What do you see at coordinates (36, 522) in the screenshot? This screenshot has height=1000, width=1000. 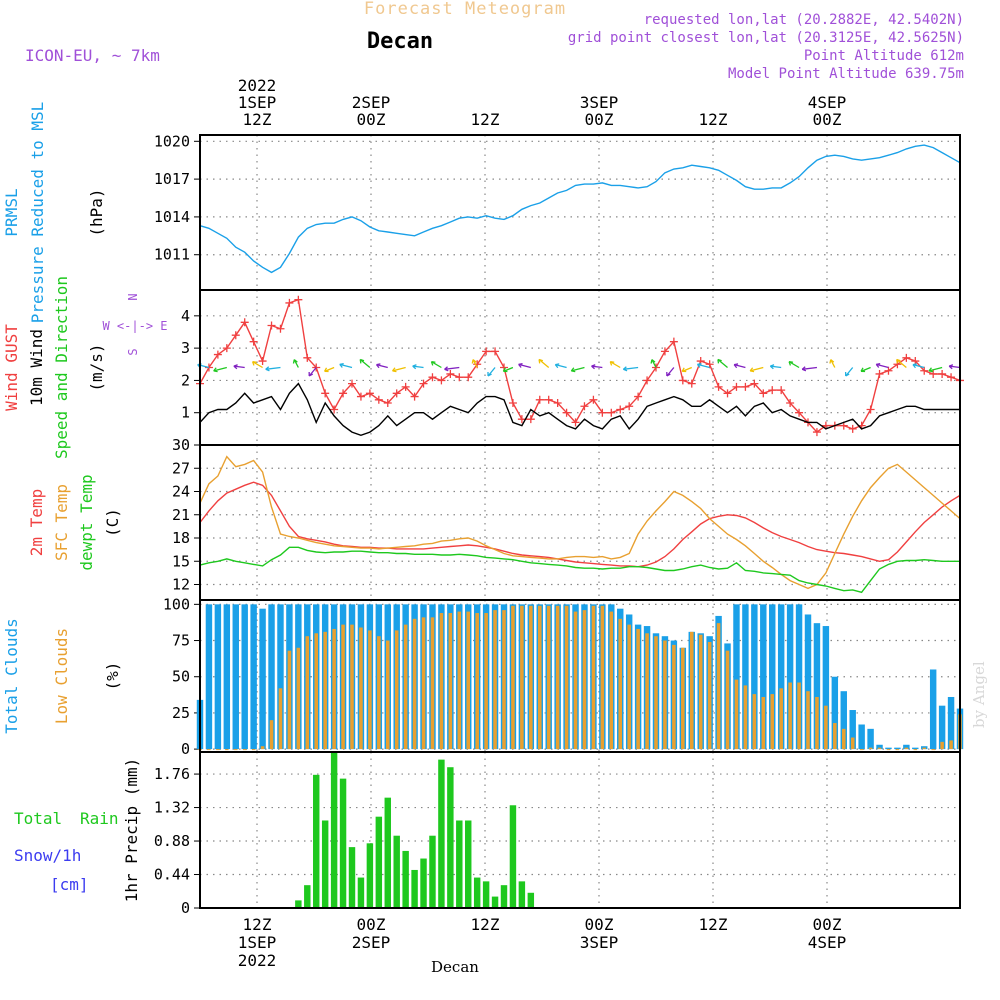 I see `panel-label-temperature: 2m Temp` at bounding box center [36, 522].